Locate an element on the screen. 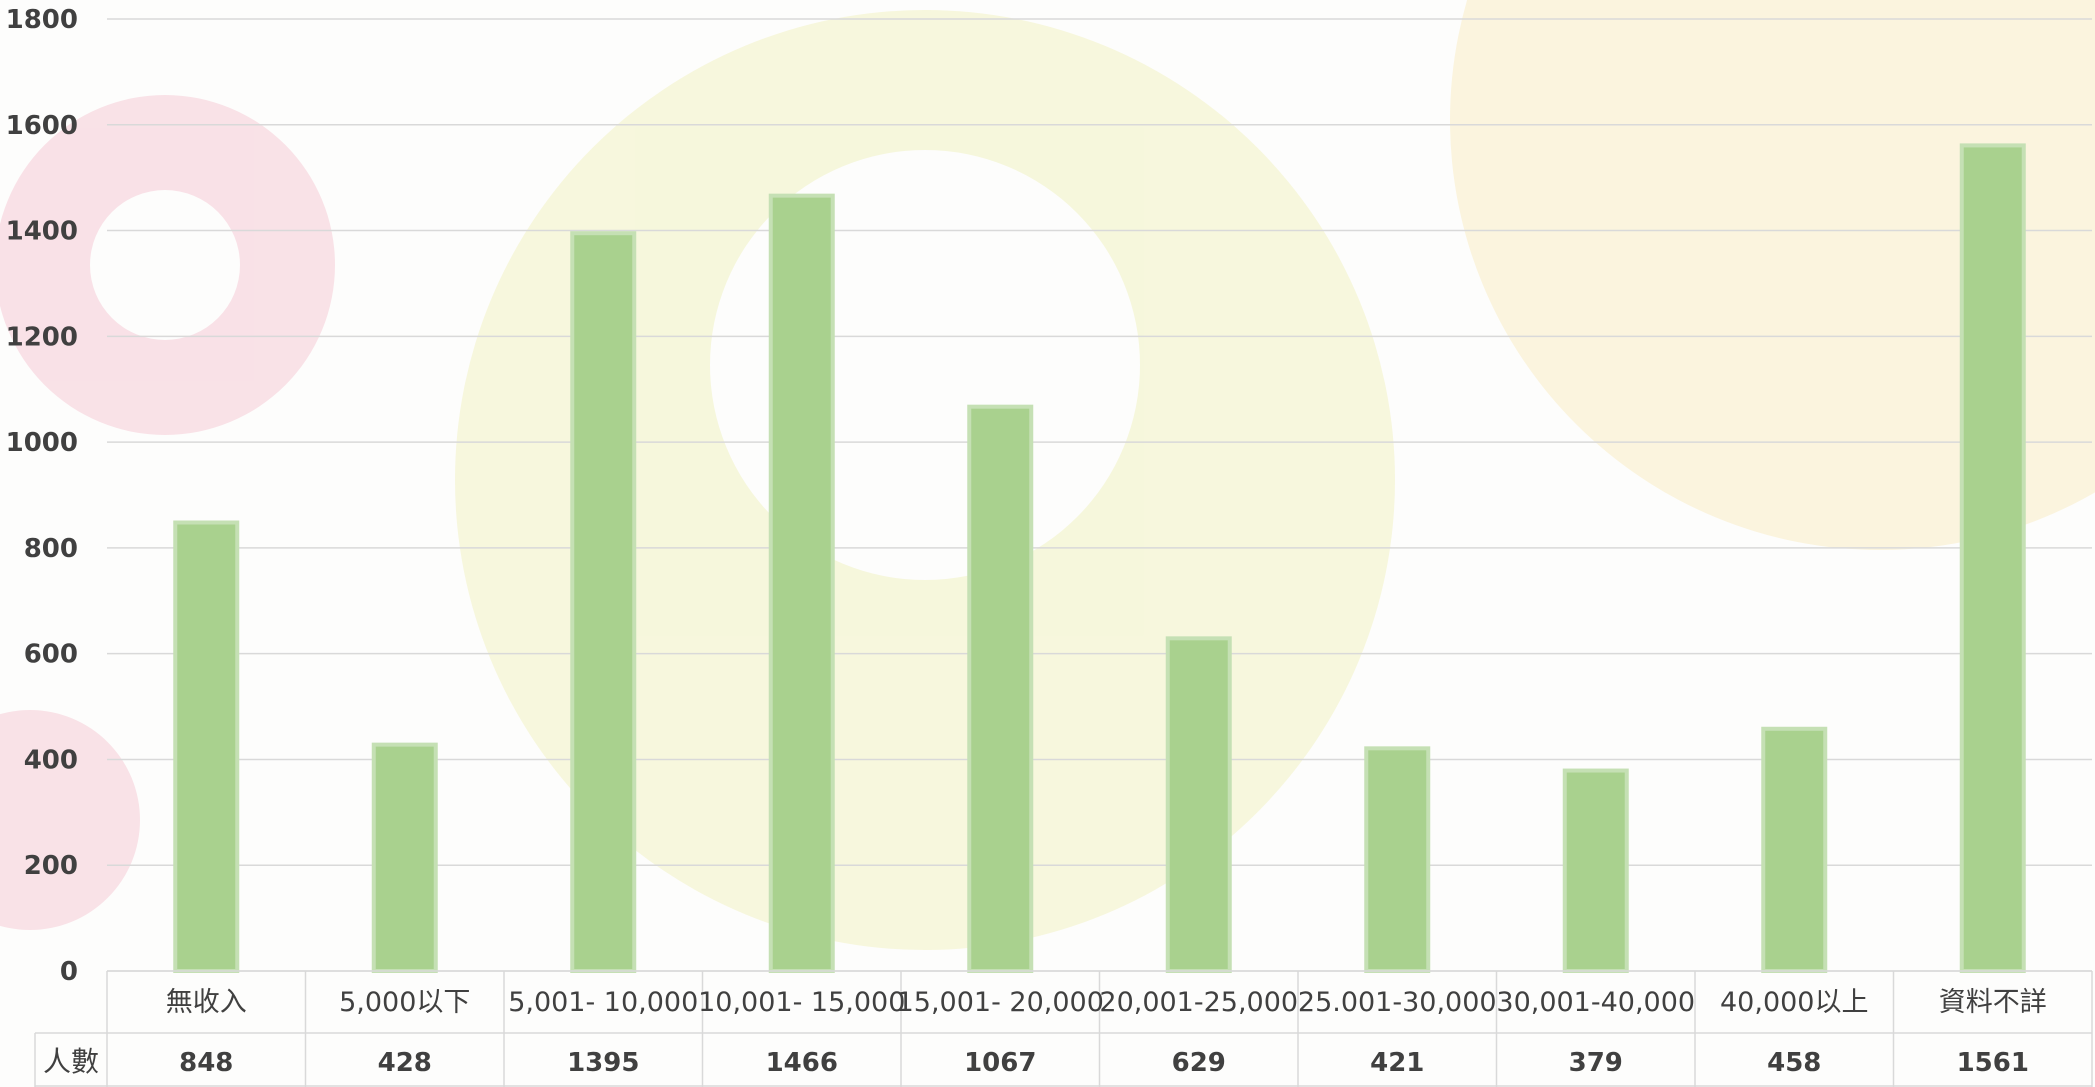 This screenshot has height=1087, width=2095. y-tick-label: 400 is located at coordinates (51, 760).